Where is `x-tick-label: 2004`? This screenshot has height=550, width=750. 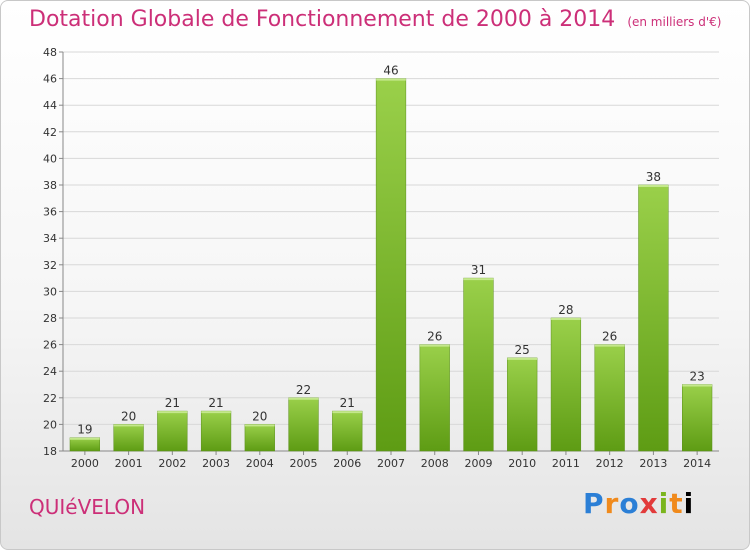 x-tick-label: 2004 is located at coordinates (260, 463).